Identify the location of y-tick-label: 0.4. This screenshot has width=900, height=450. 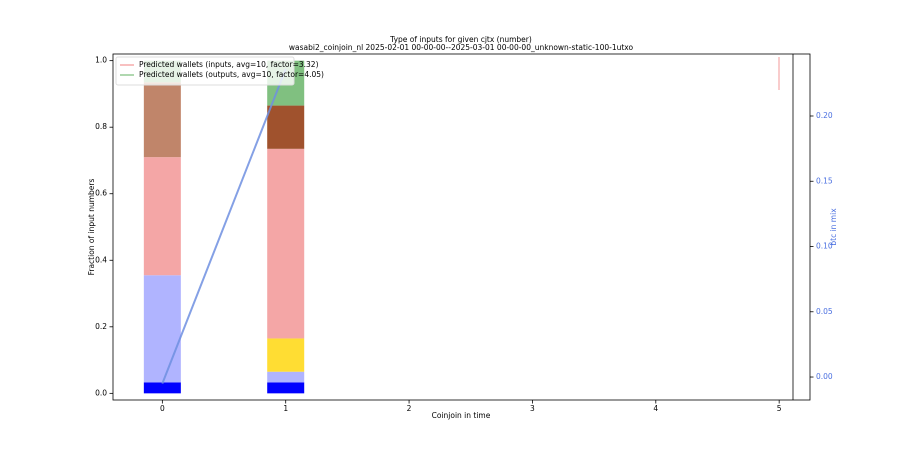
(101, 259).